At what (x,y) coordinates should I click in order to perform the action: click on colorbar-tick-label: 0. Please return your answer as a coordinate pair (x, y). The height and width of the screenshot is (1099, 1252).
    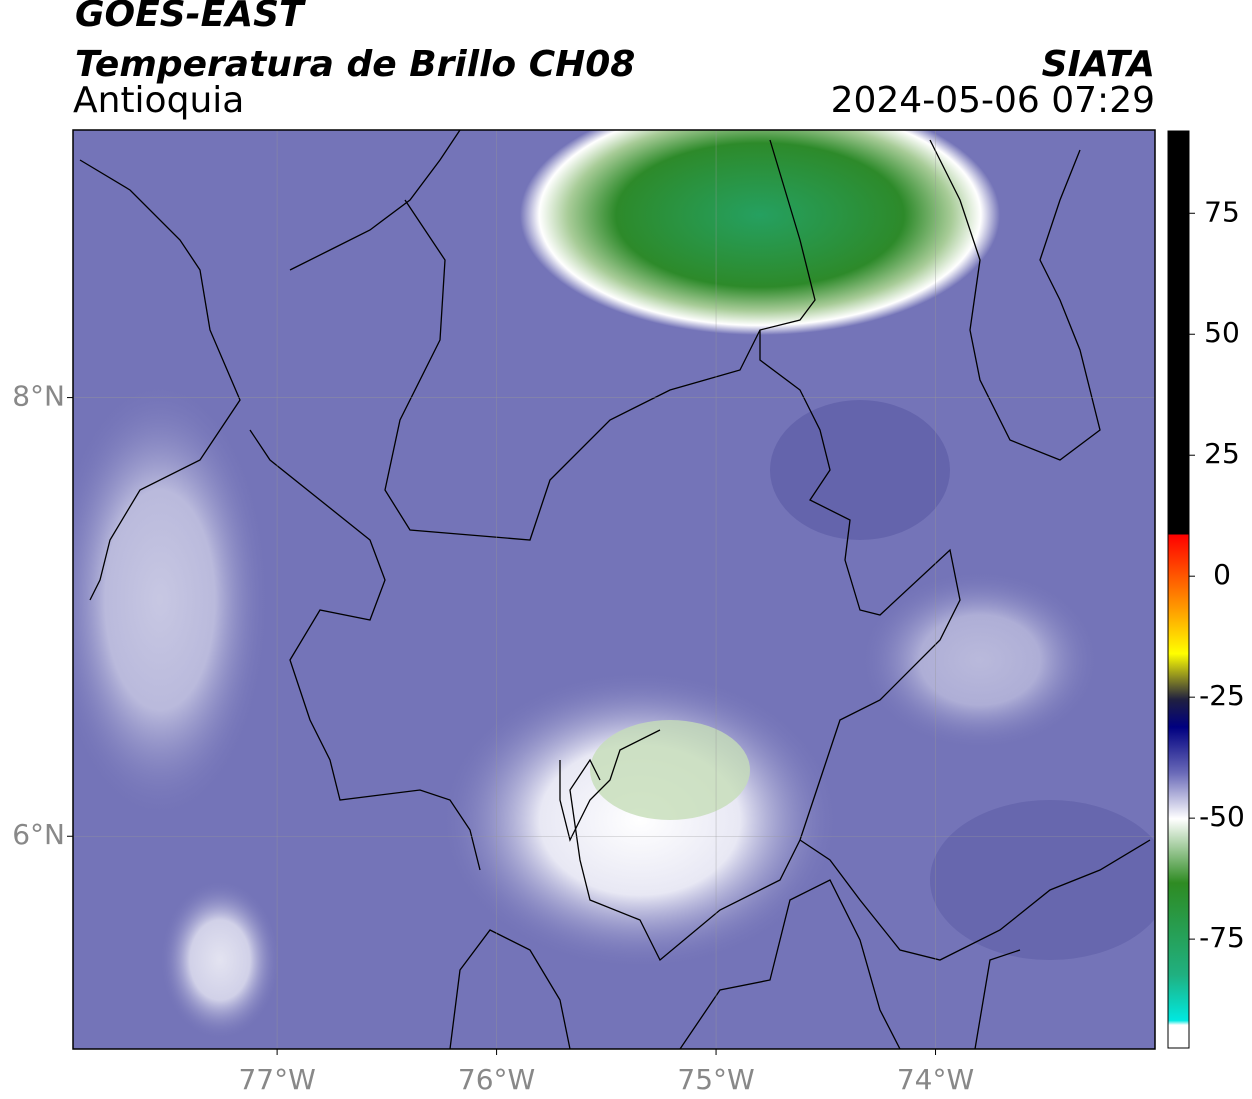
    Looking at the image, I should click on (1222, 574).